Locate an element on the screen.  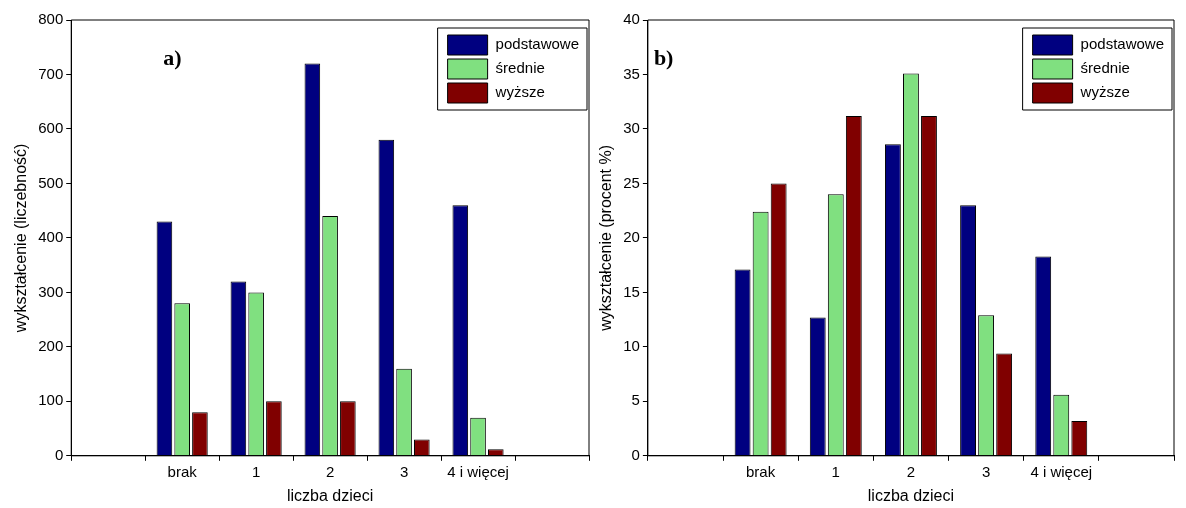
y-tick-label: 100 is located at coordinates (51, 400).